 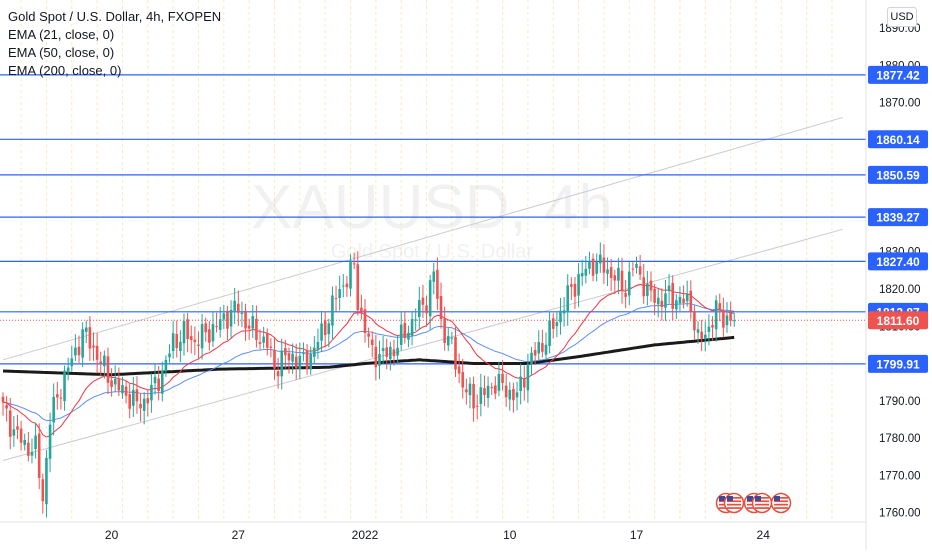 What do you see at coordinates (61, 52) in the screenshot?
I see `indicator-ema-50: EMA (50, close, 0)` at bounding box center [61, 52].